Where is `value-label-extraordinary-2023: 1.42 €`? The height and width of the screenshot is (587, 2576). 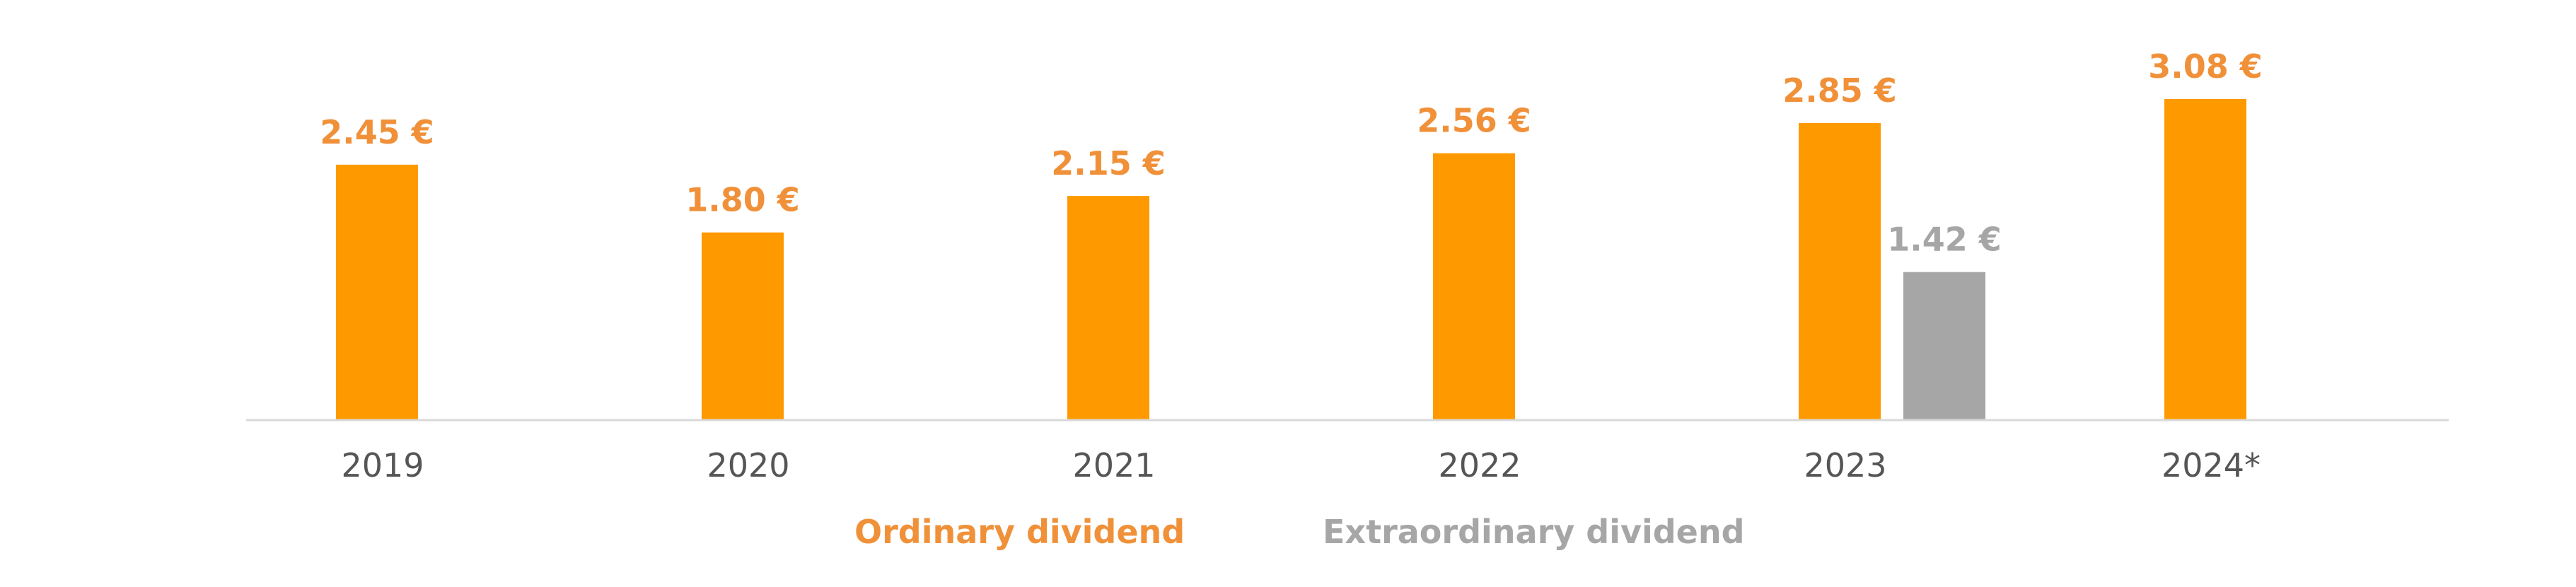
value-label-extraordinary-2023: 1.42 € is located at coordinates (1944, 240).